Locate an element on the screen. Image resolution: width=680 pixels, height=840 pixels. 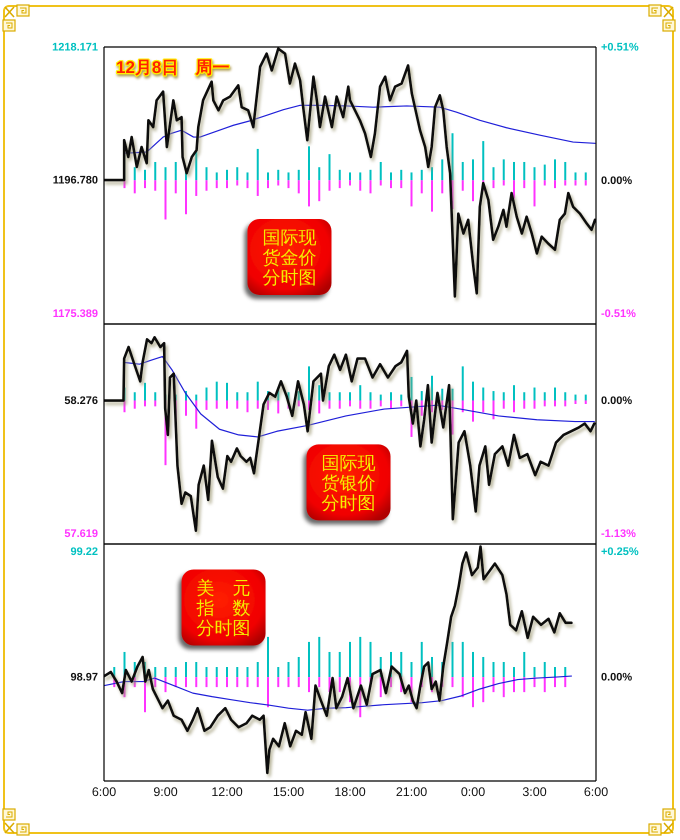
y-tick-label: 99.22 is located at coordinates (84, 552).